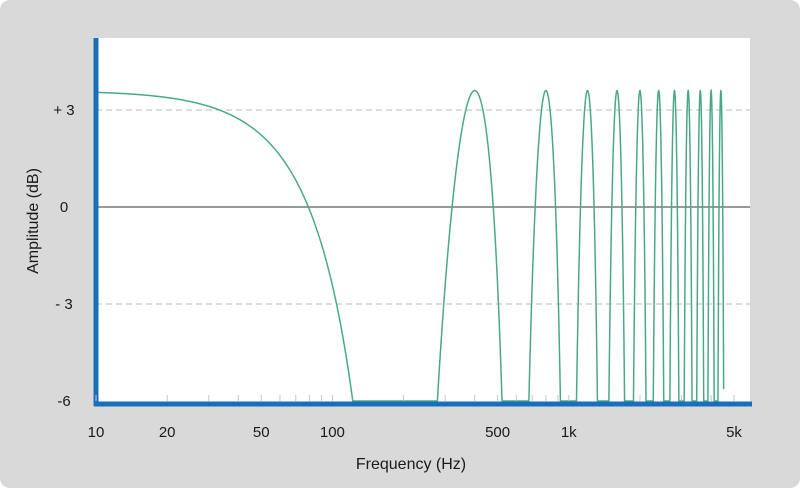  Describe the element at coordinates (63, 401) in the screenshot. I see `y-tick-label: -6` at that location.